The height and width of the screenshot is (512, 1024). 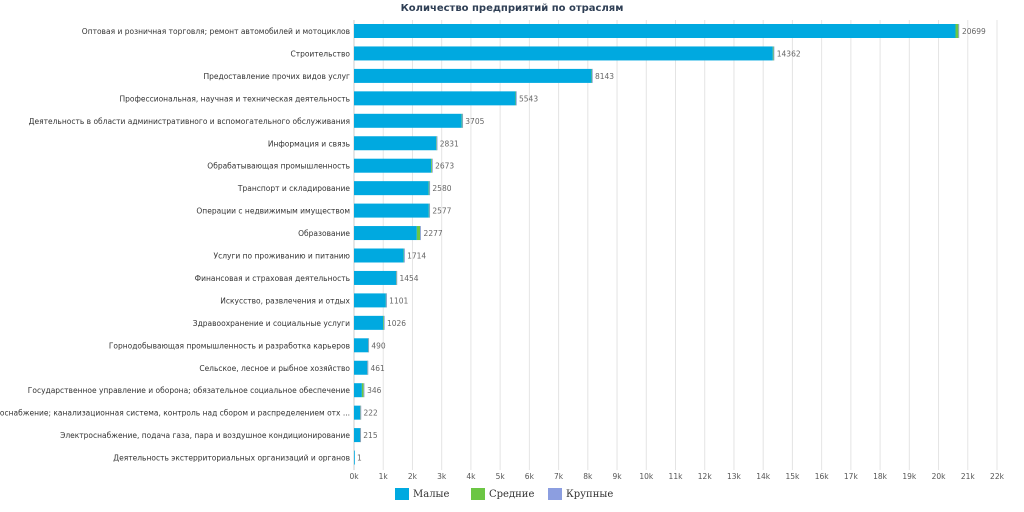 What do you see at coordinates (444, 166) in the screenshot?
I see `value-label: 2673` at bounding box center [444, 166].